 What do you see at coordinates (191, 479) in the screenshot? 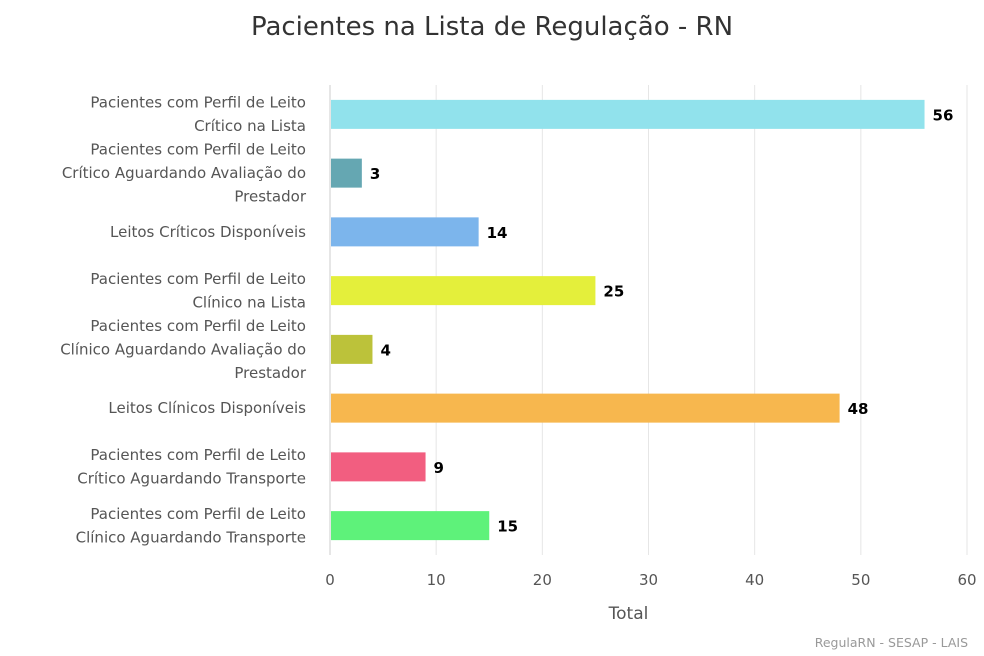
I see `category-label: Crítico Aguardando Transporte` at bounding box center [191, 479].